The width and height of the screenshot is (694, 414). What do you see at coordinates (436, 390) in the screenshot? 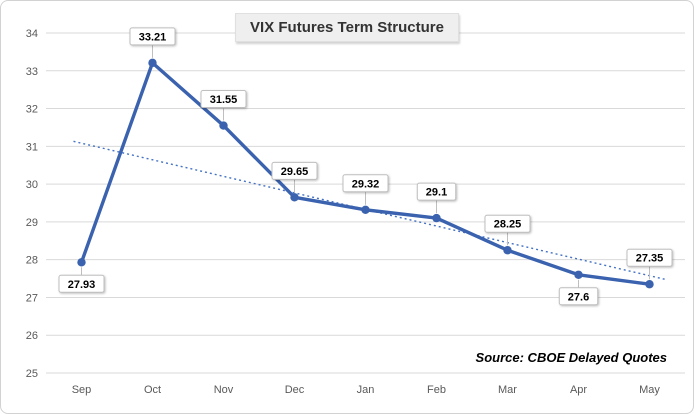
I see `x-axis-tick-label: Feb` at bounding box center [436, 390].